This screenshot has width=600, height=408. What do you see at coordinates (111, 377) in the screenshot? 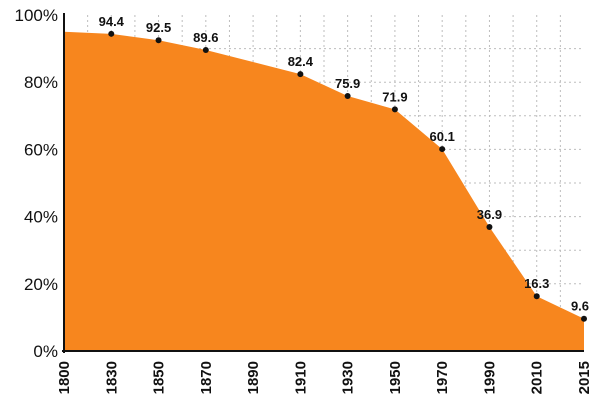
I see `x-tick-label: 1830` at bounding box center [111, 377].